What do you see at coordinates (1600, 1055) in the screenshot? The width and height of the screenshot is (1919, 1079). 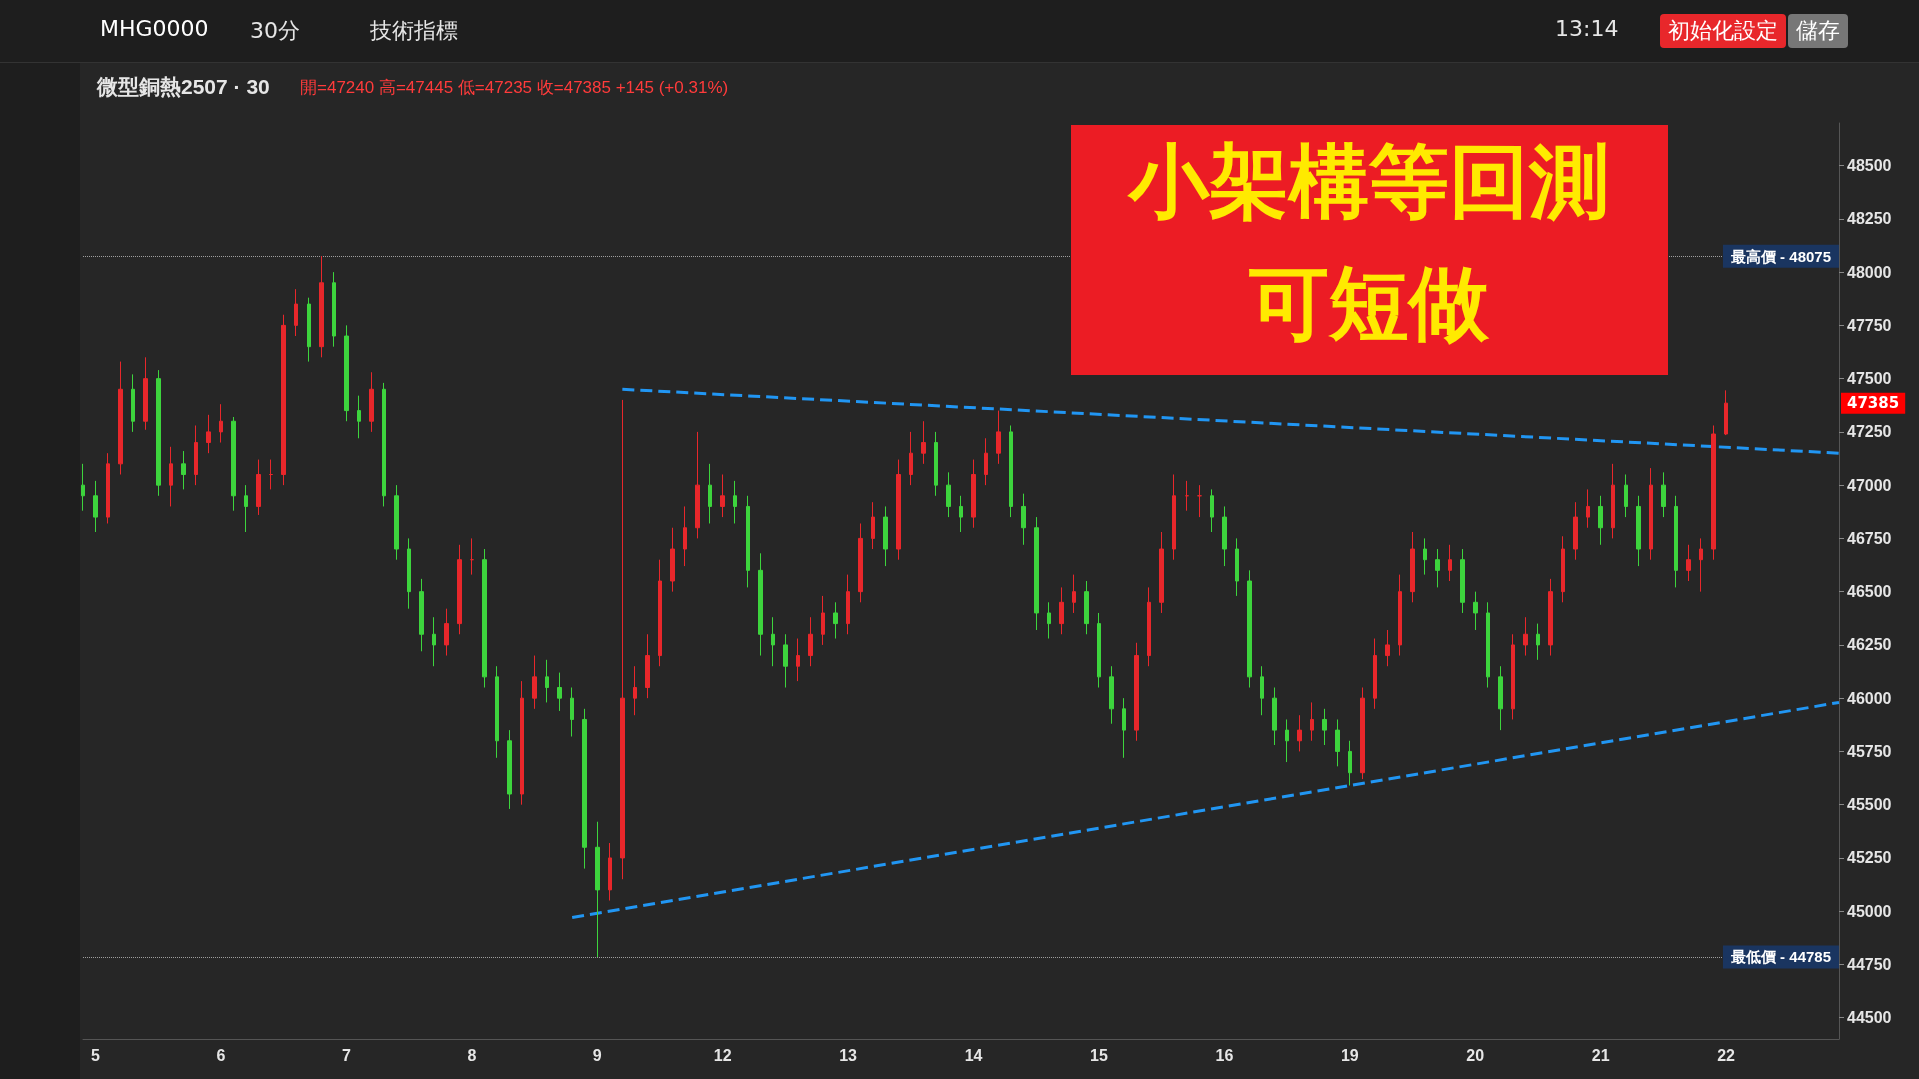 I see `x-tick-label: 21` at bounding box center [1600, 1055].